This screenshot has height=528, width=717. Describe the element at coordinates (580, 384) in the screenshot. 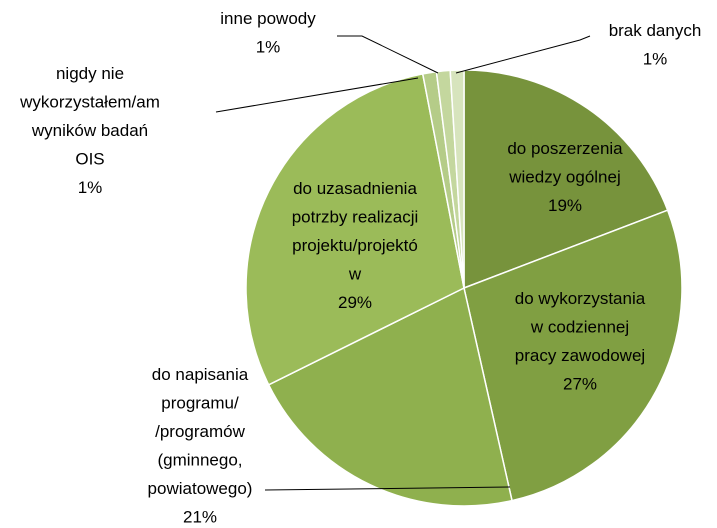

I see `value-label: 27%` at that location.